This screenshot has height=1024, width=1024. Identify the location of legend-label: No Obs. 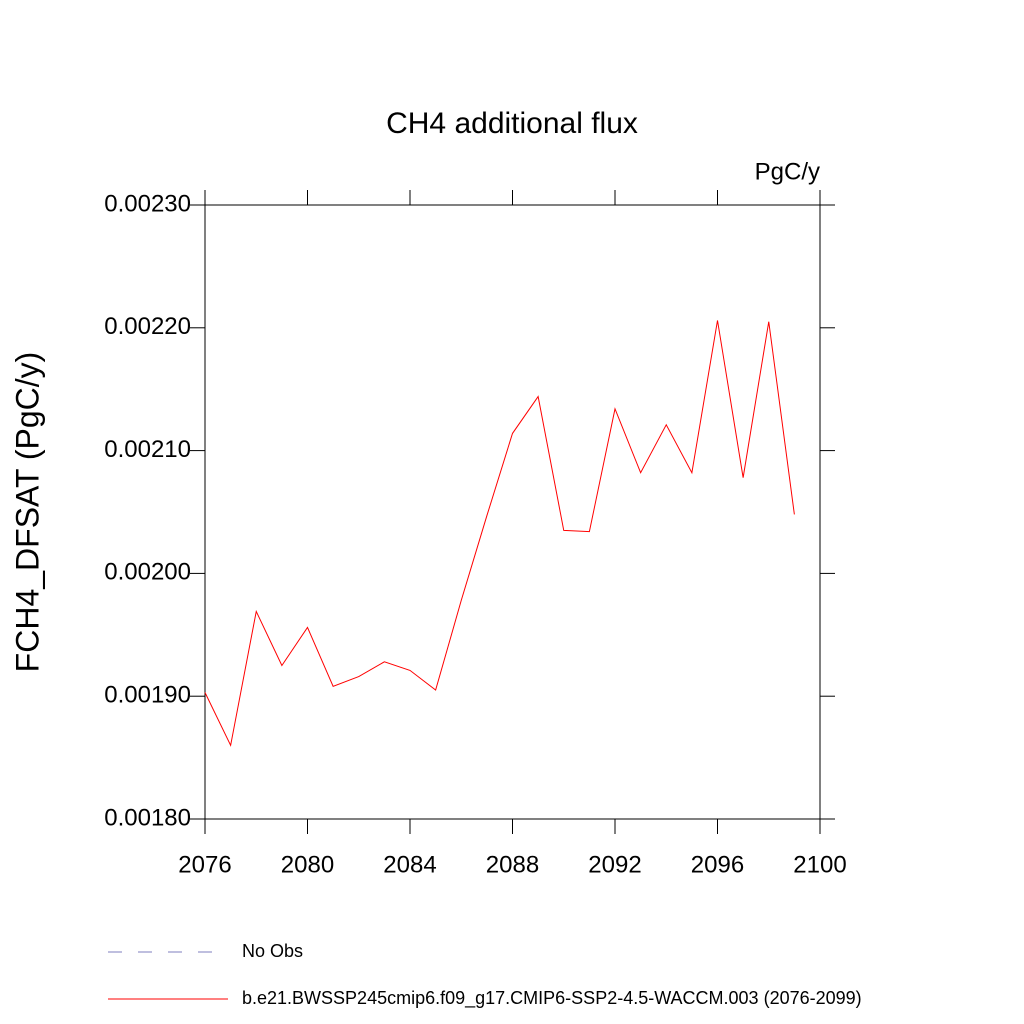
(272, 951).